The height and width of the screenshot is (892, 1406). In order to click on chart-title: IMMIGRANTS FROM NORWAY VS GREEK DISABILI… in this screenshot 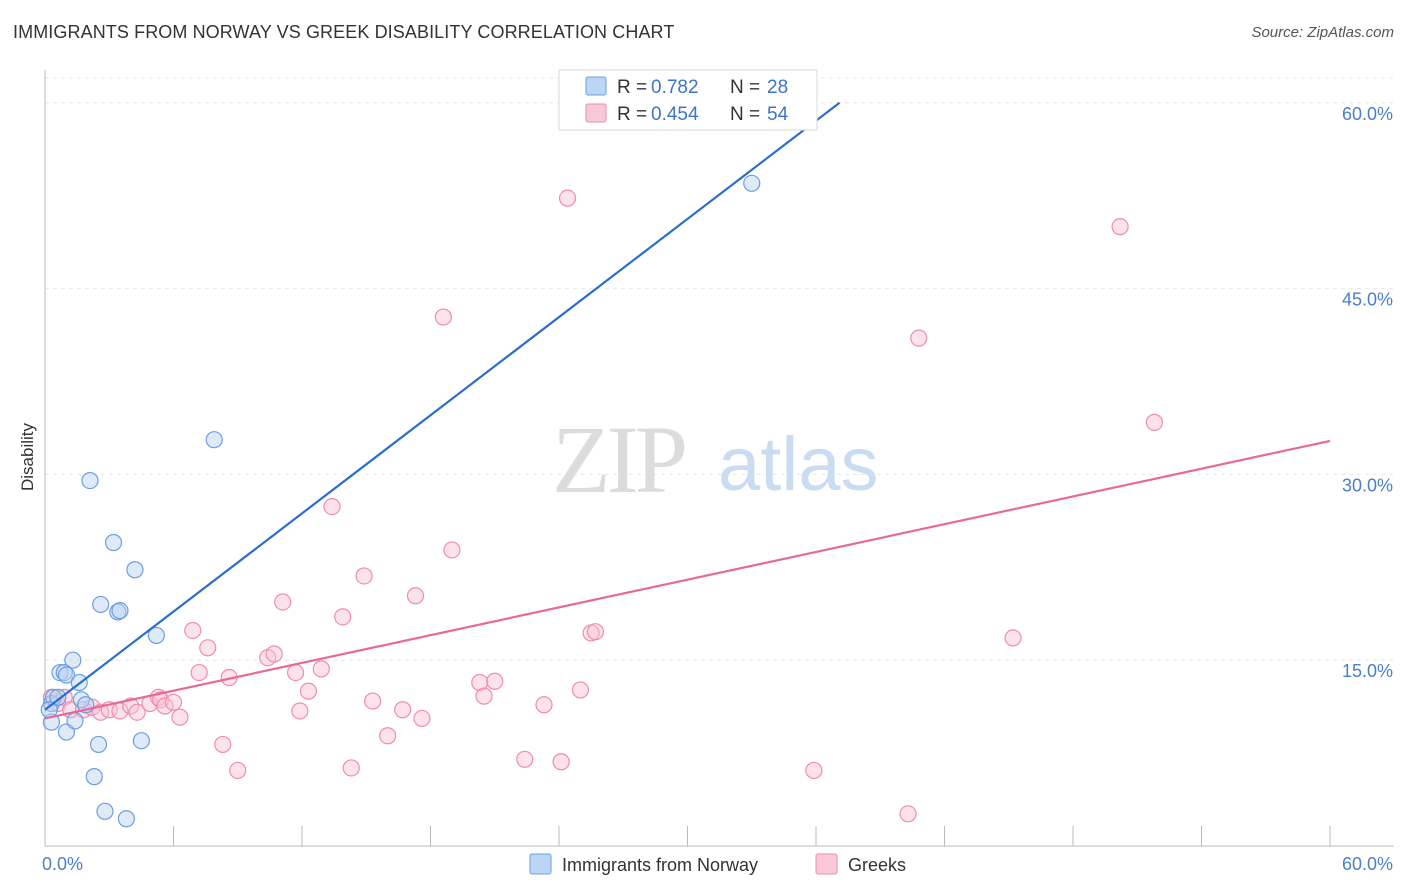, I will do `click(344, 32)`.